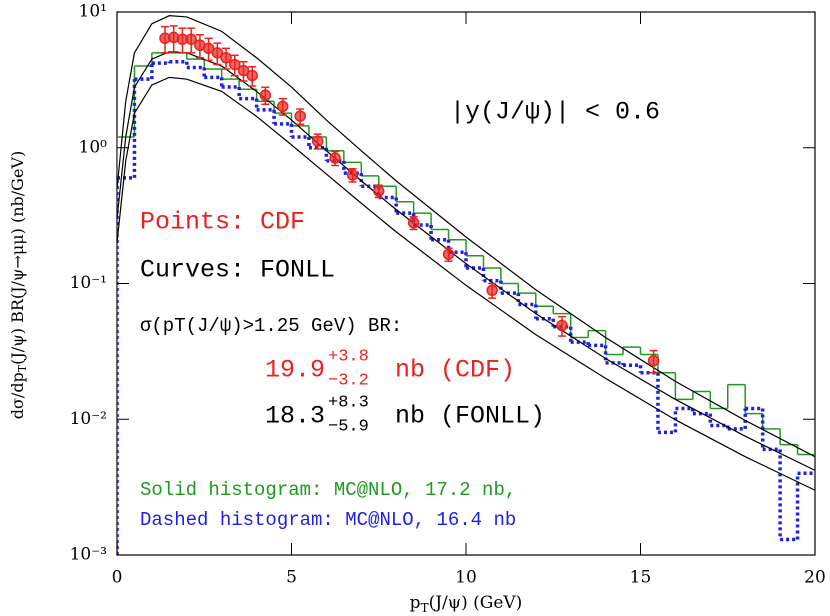 This screenshot has width=830, height=616. What do you see at coordinates (295, 416) in the screenshot?
I see `result-value: 18.3` at bounding box center [295, 416].